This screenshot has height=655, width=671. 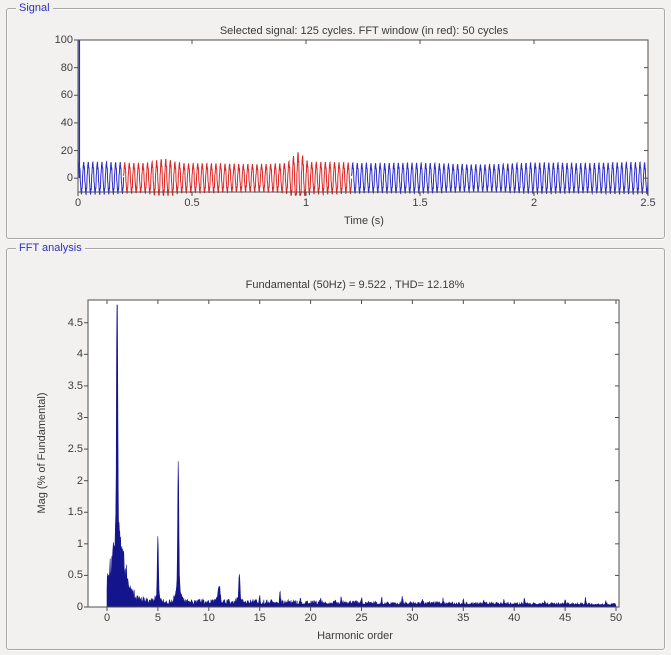 I want to click on fft-x-tick-4: 20, so click(x=310, y=618).